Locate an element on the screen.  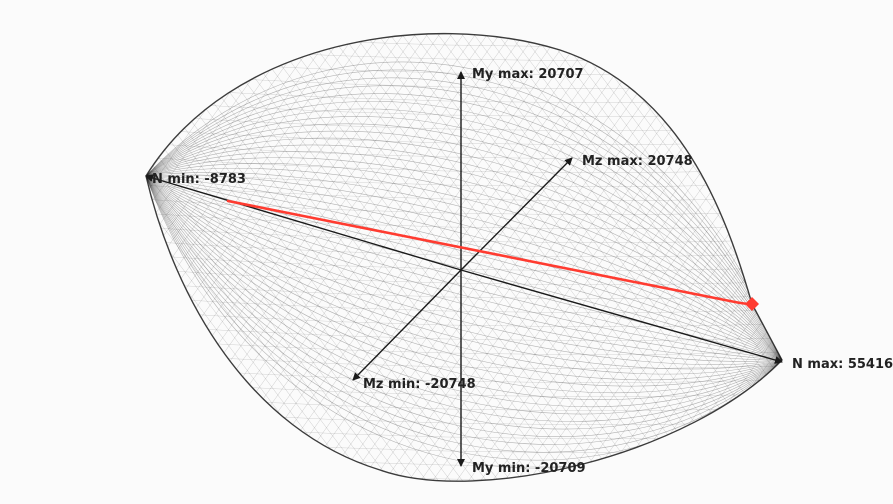
mz-max-label: Mz max: 20748 is located at coordinates (637, 161).